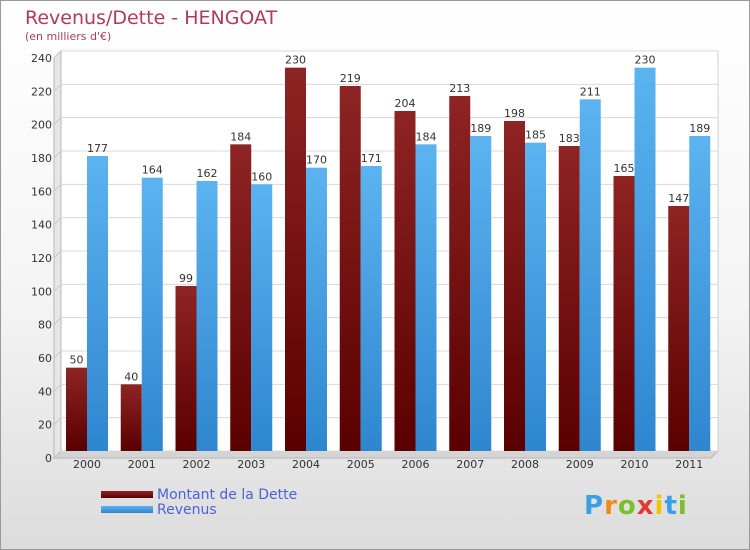 The height and width of the screenshot is (550, 750). What do you see at coordinates (68, 36) in the screenshot?
I see `chart-subtitle: (en milliers d'€)` at bounding box center [68, 36].